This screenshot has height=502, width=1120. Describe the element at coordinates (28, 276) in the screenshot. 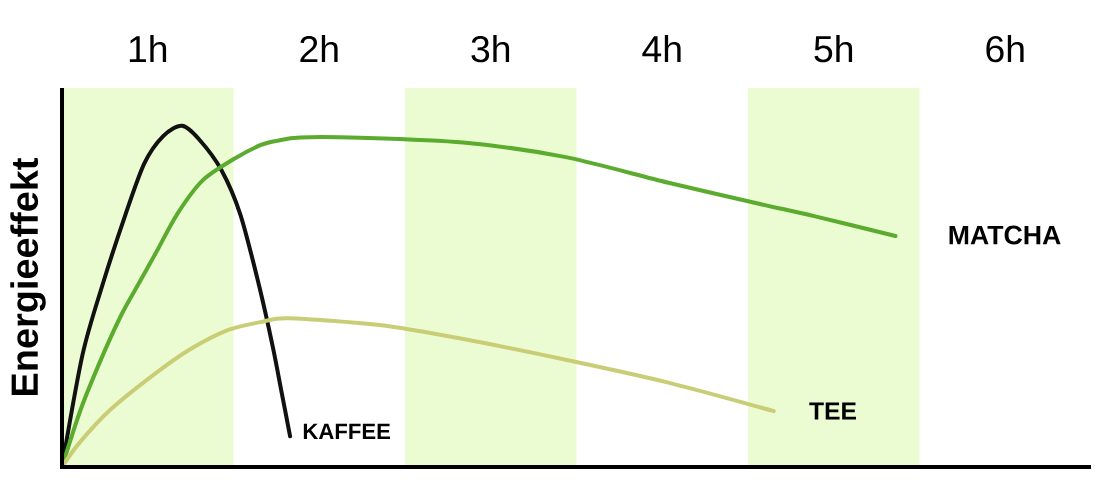

I see `y-axis-title: Energieeffekt` at that location.